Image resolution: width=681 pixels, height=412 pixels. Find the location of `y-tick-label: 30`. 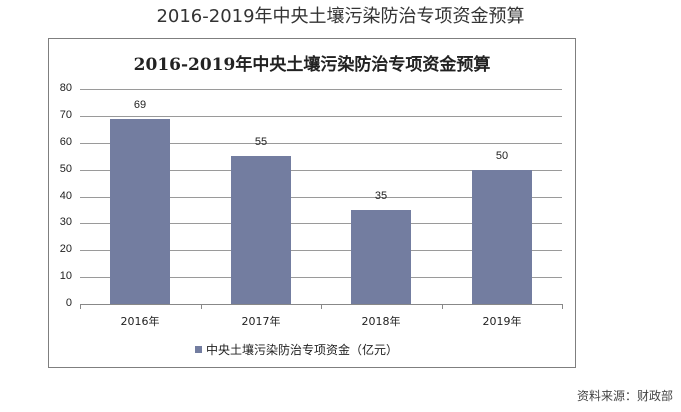

y-tick-label: 30 is located at coordinates (65, 222).